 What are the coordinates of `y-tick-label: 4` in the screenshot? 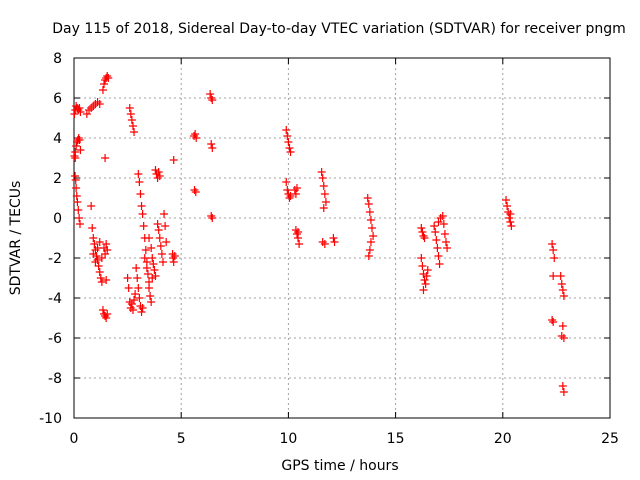 It's located at (57, 139).